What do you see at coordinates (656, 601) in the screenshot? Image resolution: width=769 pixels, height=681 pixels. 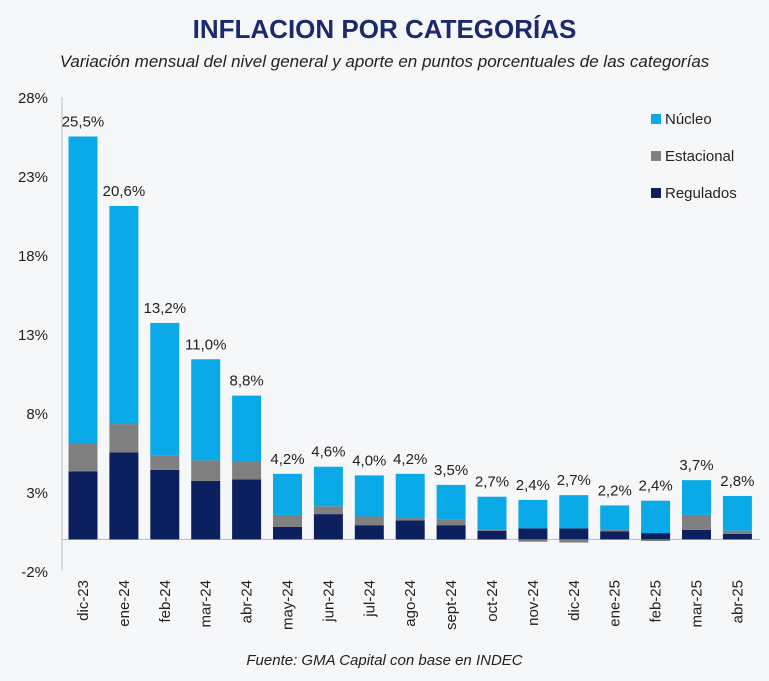 I see `x-tick-label: feb-25` at bounding box center [656, 601].